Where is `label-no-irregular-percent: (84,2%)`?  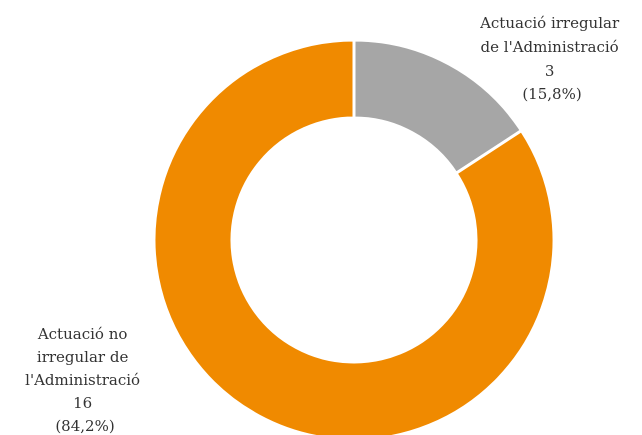 label-no-irregular-percent: (84,2%) is located at coordinates (84, 426).